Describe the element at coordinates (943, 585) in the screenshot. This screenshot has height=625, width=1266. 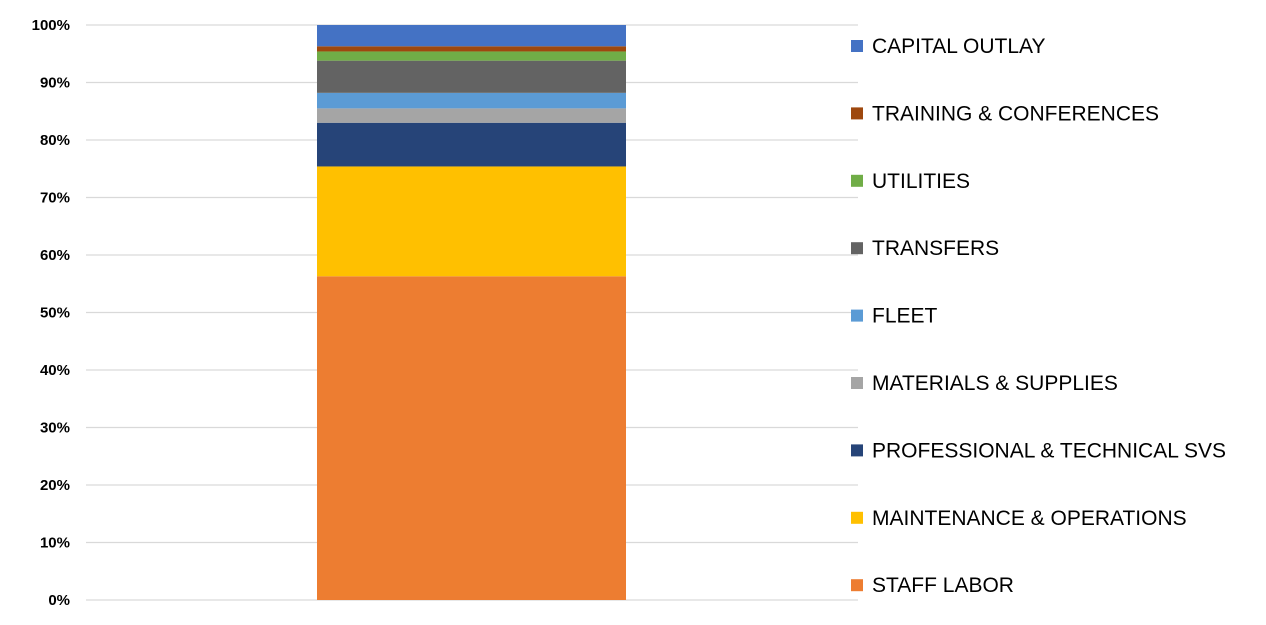
I see `legend-label: STAFF LABOR` at that location.